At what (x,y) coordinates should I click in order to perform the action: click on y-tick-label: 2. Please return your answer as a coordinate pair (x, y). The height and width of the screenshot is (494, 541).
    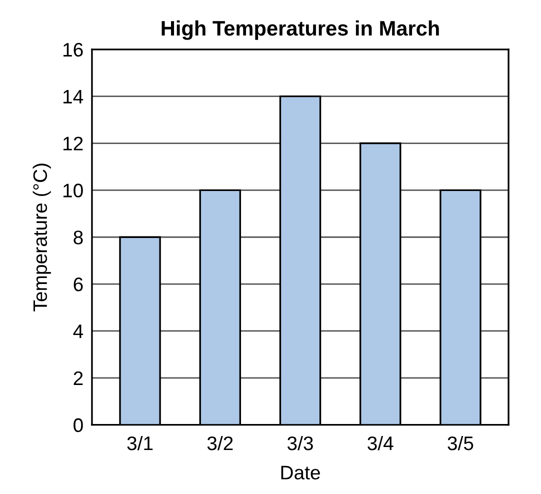
    Looking at the image, I should click on (78, 378).